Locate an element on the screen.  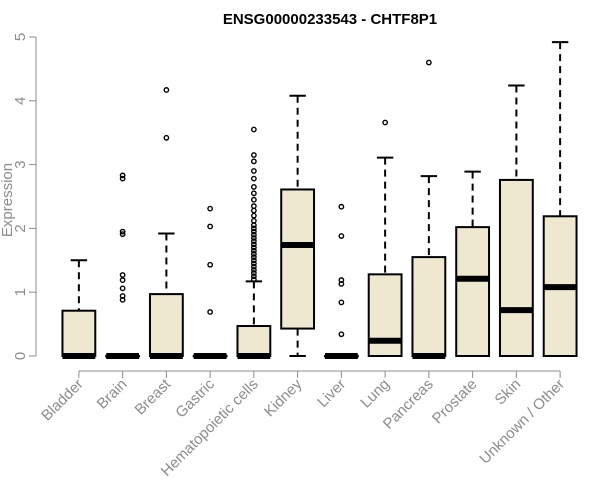
y-tick-label: 5 is located at coordinates (20, 37).